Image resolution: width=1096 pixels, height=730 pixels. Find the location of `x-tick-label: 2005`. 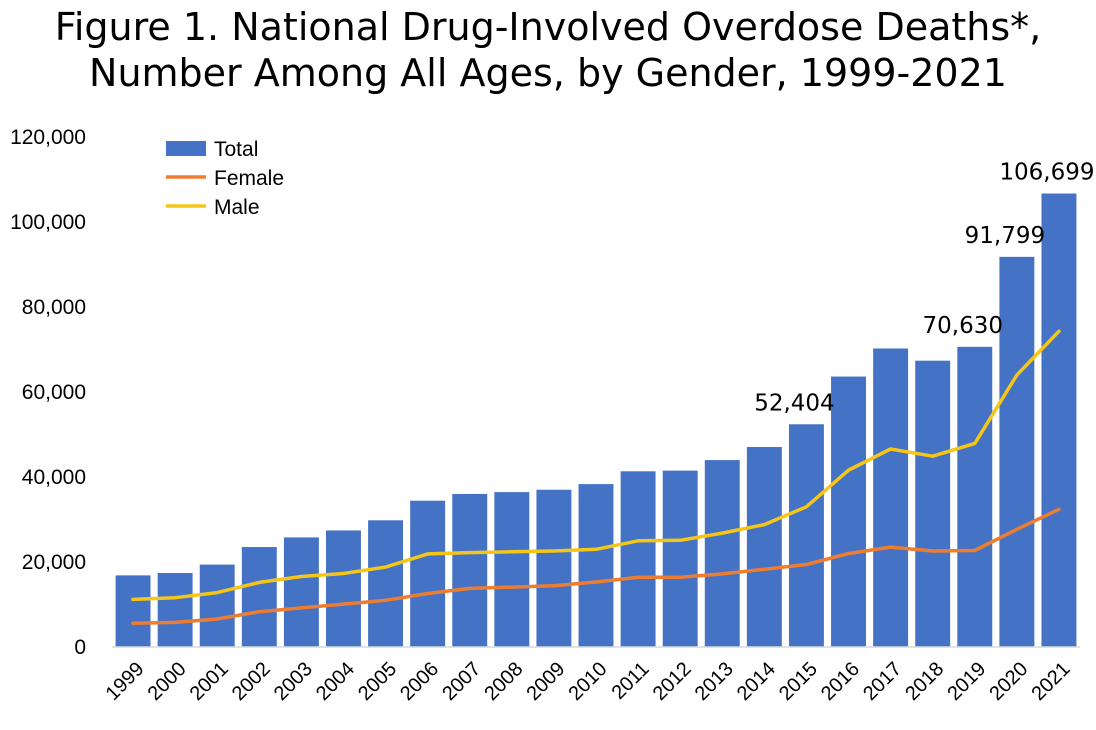

x-tick-label: 2005 is located at coordinates (377, 681).